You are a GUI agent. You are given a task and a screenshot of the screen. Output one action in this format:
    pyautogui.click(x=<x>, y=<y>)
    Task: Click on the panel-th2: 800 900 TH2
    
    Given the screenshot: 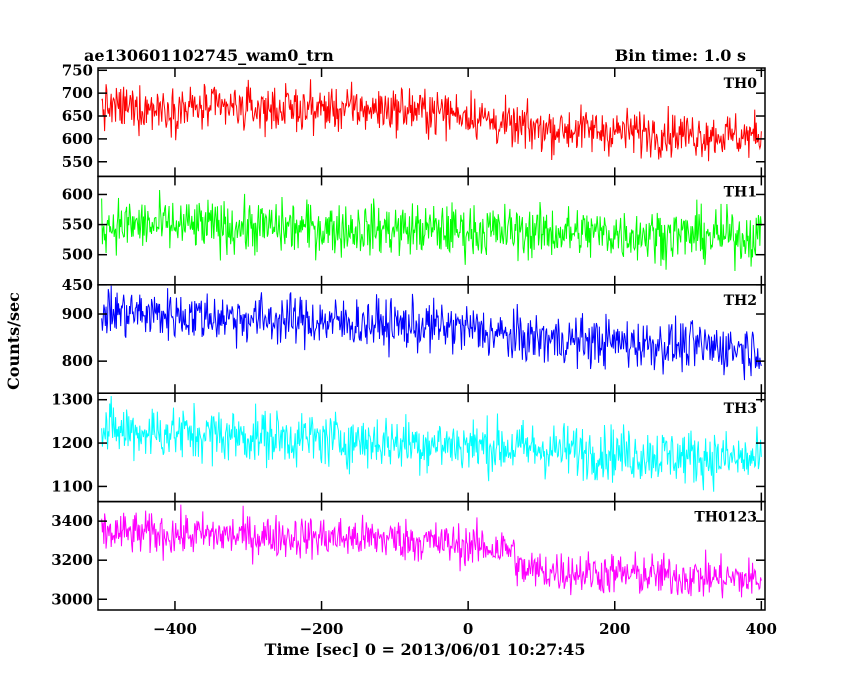 What is the action you would take?
    pyautogui.click(x=414, y=339)
    